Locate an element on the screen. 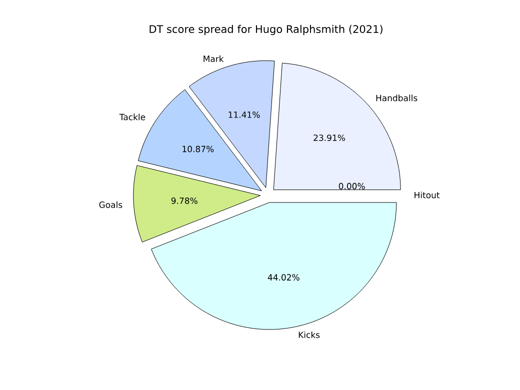  data-label: 10.87% is located at coordinates (198, 149).